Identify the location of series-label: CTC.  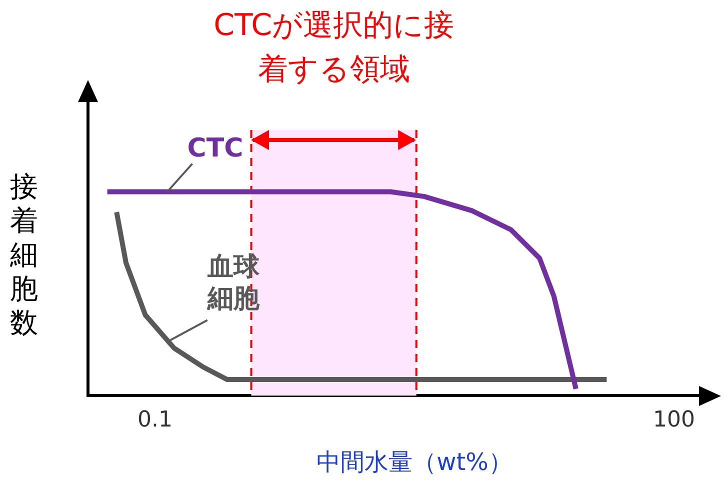
(215, 149).